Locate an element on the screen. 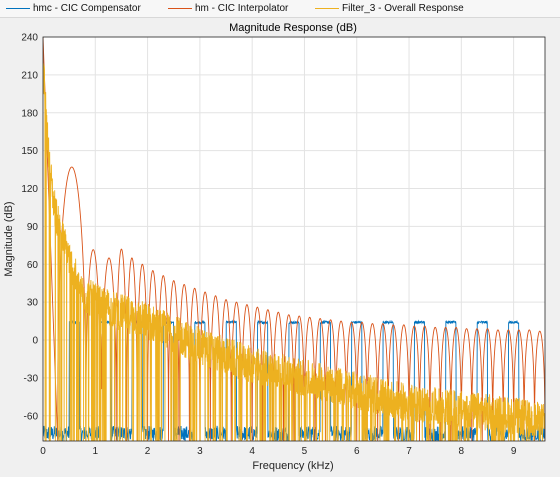 The width and height of the screenshot is (560, 477). x-tick-label: 7 is located at coordinates (409, 451).